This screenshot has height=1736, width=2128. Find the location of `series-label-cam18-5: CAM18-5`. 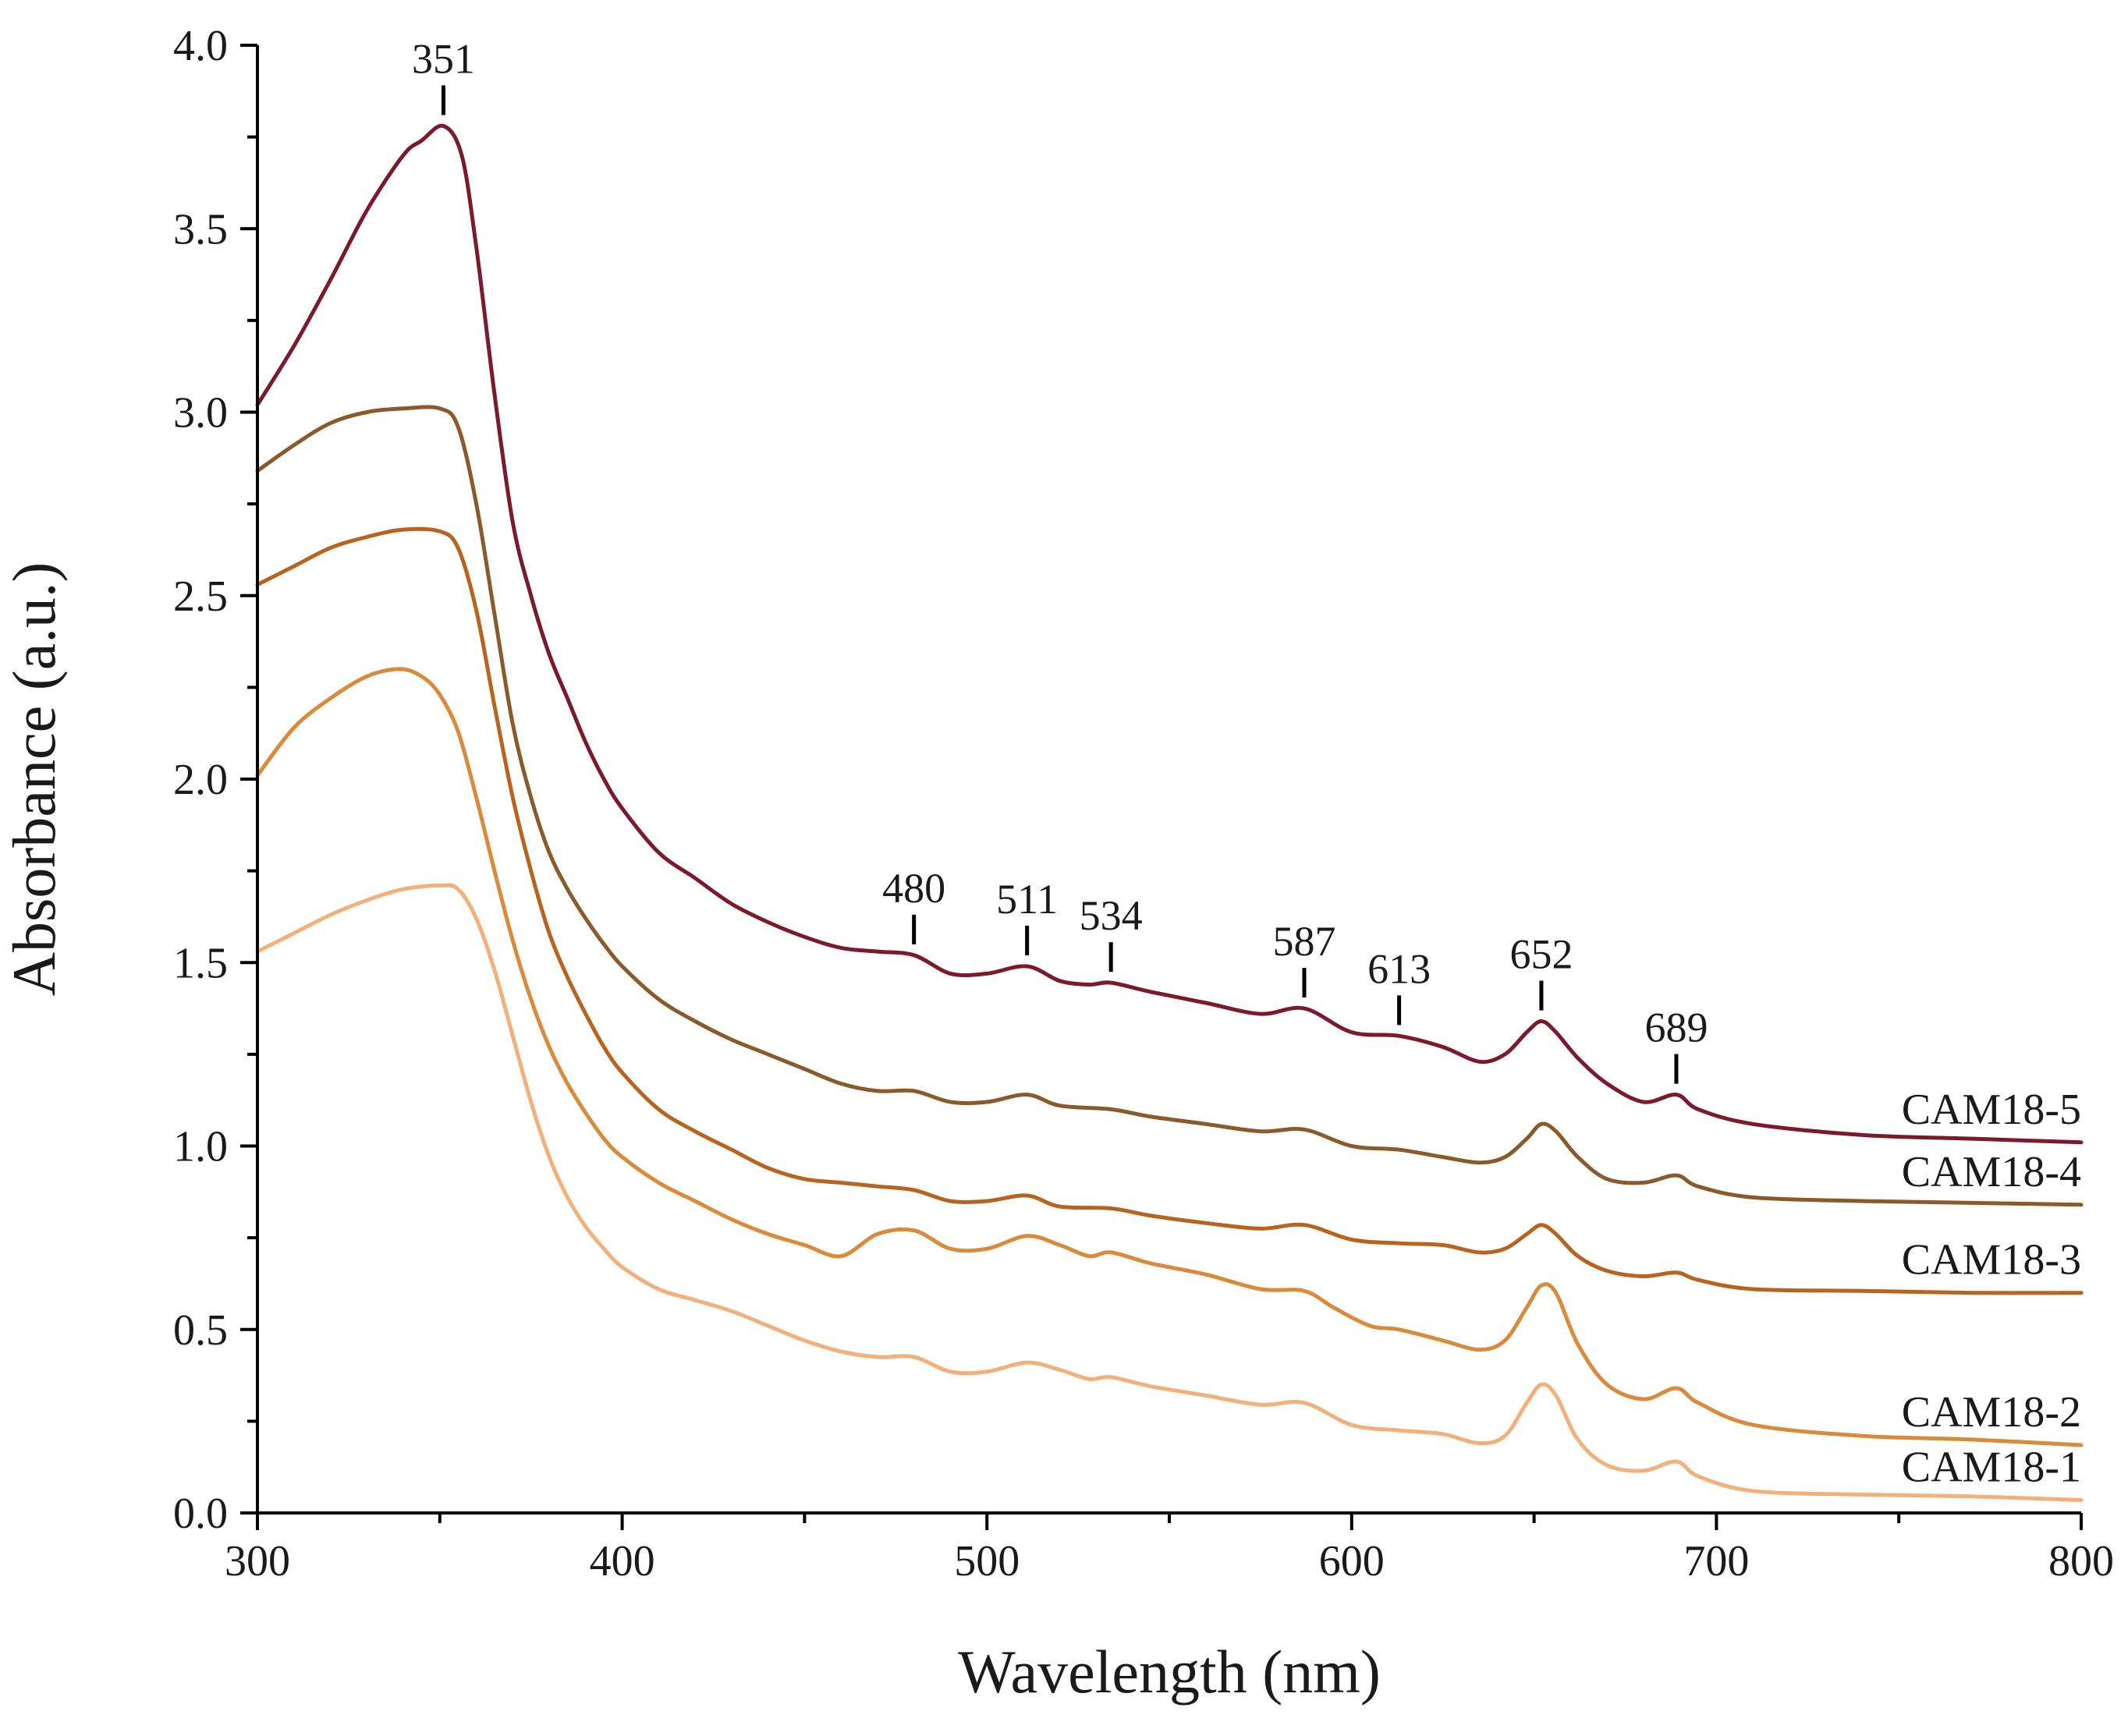

series-label-cam18-5: CAM18-5 is located at coordinates (1991, 1110).